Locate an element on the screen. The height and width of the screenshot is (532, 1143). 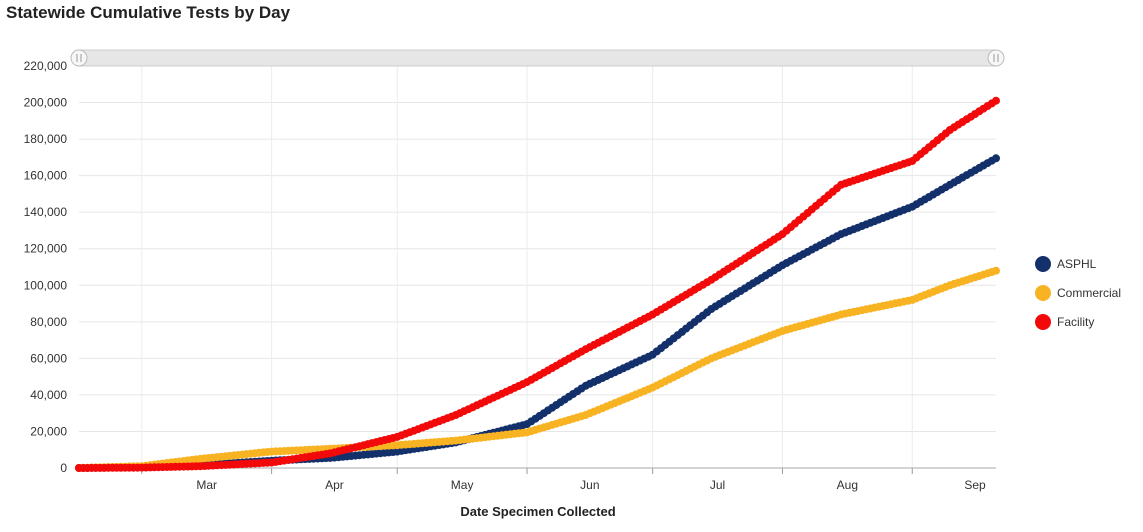
legend-label: Commercial is located at coordinates (1089, 293).